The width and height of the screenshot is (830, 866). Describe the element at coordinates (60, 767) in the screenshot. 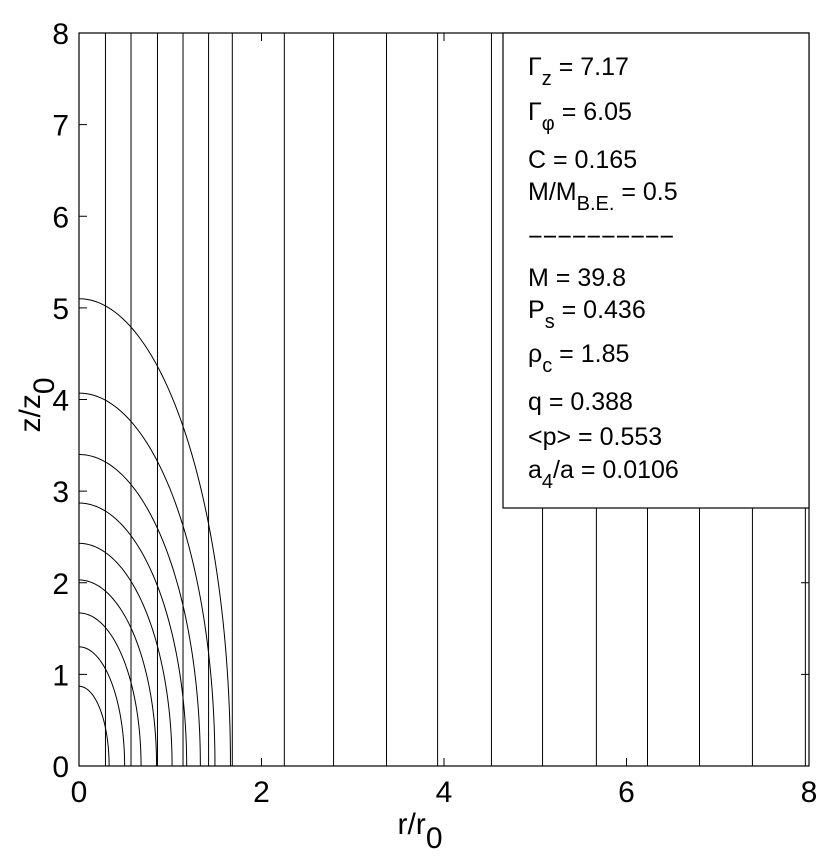

I see `y-tick-label: 0` at that location.